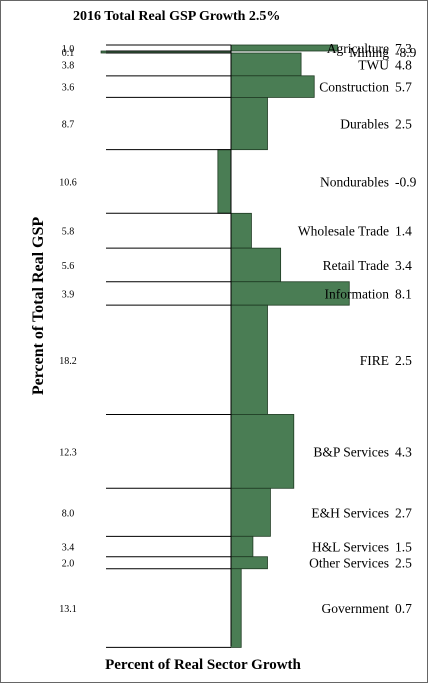 The width and height of the screenshot is (428, 683). Describe the element at coordinates (68, 232) in the screenshot. I see `share-label-wholesale-trade: 5.8` at that location.